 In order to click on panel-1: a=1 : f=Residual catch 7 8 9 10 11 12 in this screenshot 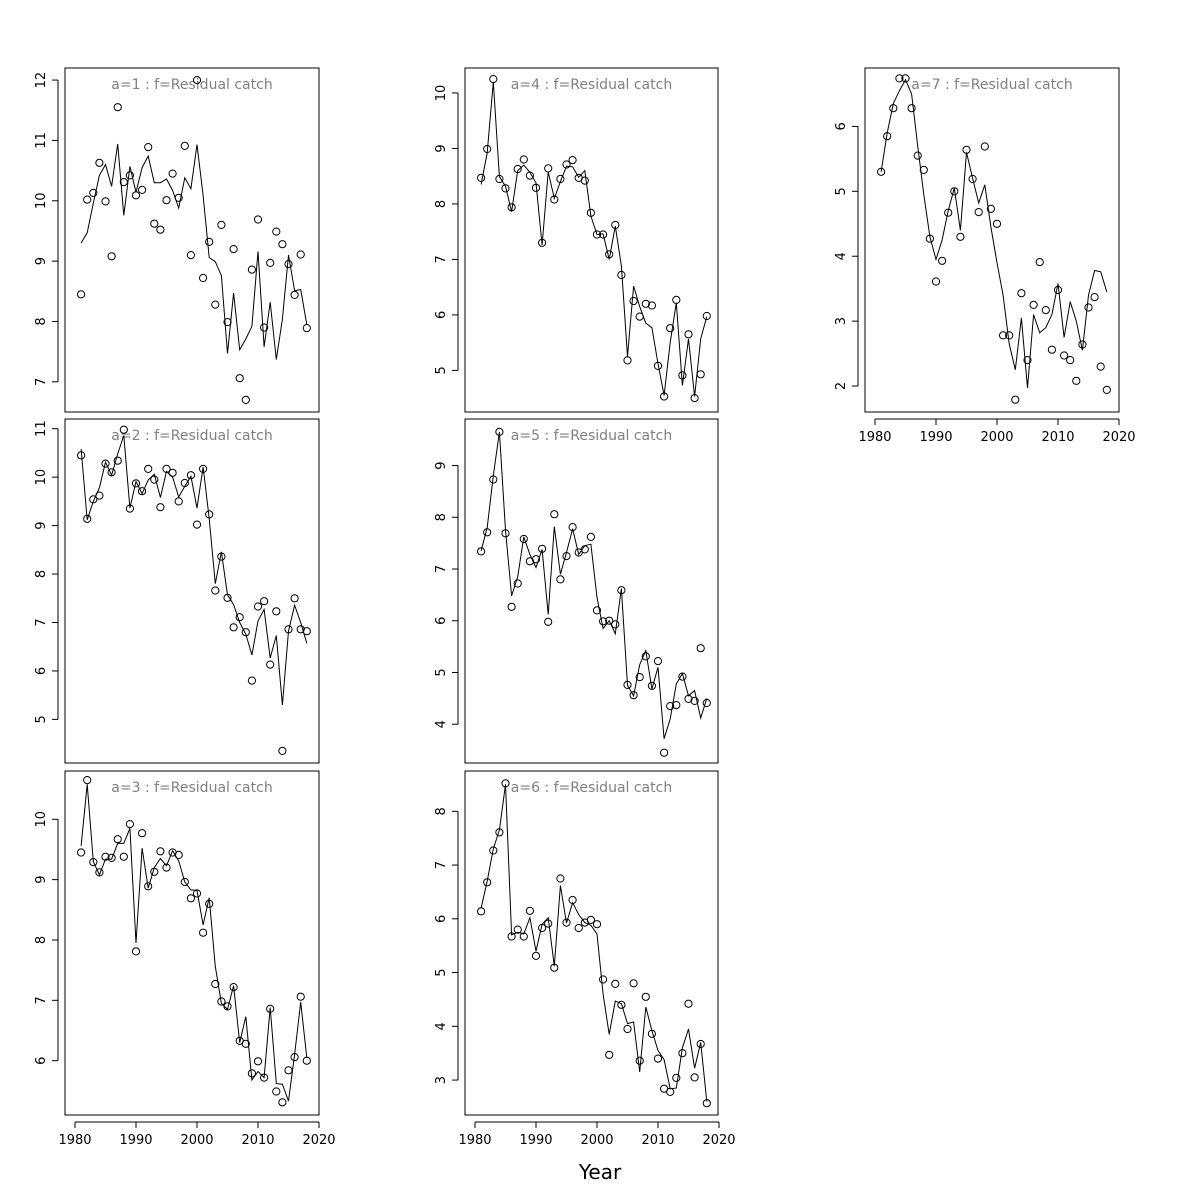, I will do `click(177, 240)`.